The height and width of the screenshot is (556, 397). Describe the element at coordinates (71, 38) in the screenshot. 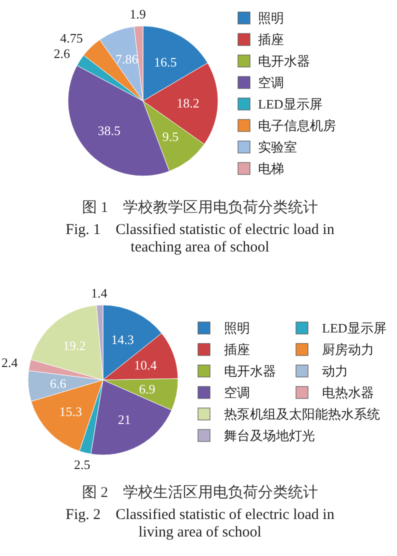

I see `data-label: 4.75` at that location.